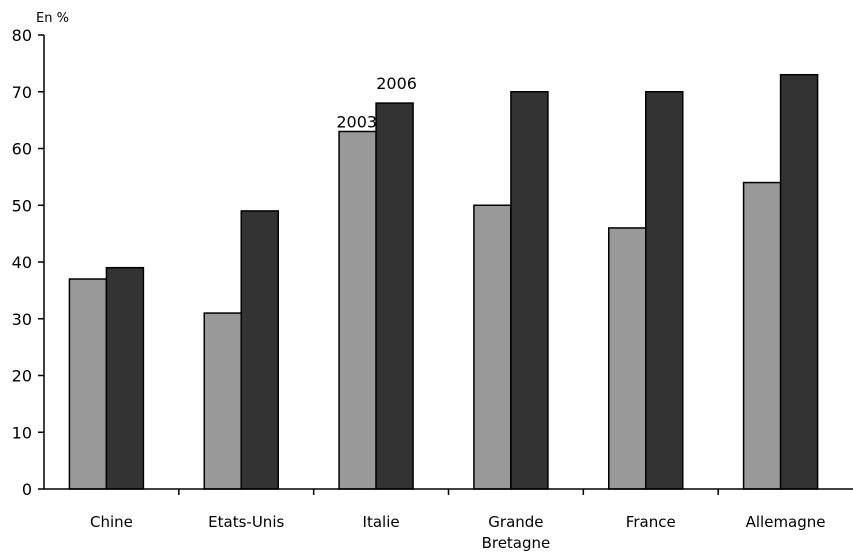 This screenshot has width=853, height=557. What do you see at coordinates (22, 205) in the screenshot?
I see `y-tick-label: 50` at bounding box center [22, 205].